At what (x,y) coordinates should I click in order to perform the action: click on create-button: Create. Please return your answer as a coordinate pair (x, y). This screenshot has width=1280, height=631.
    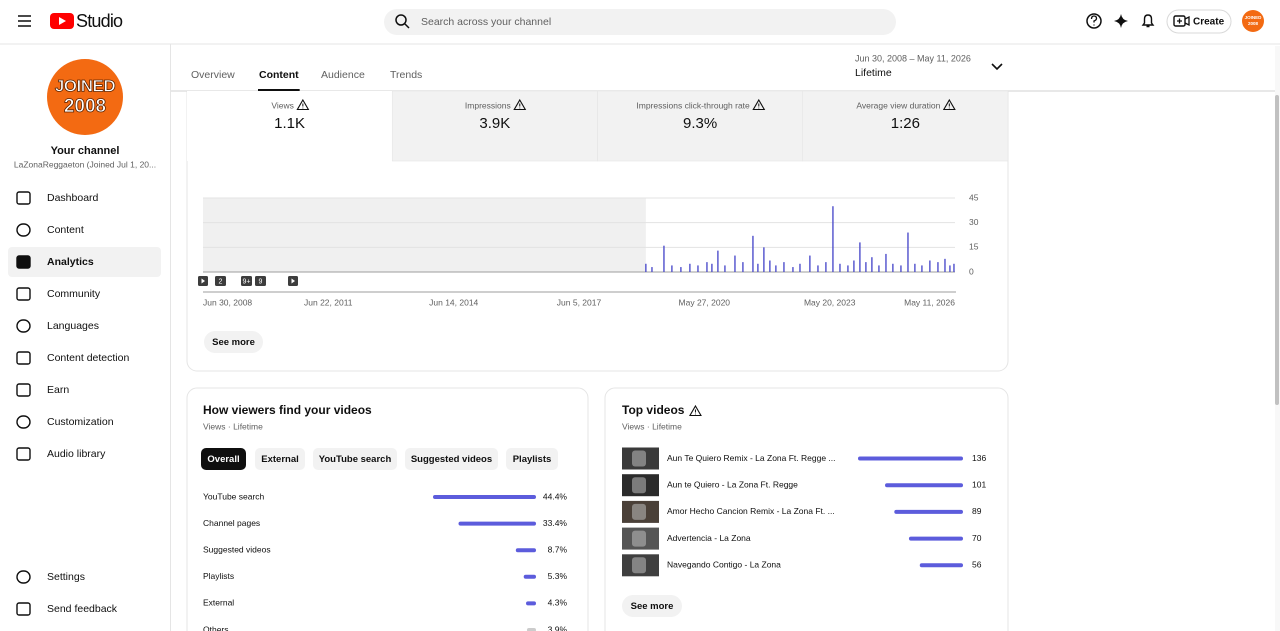
    Looking at the image, I should click on (1199, 21).